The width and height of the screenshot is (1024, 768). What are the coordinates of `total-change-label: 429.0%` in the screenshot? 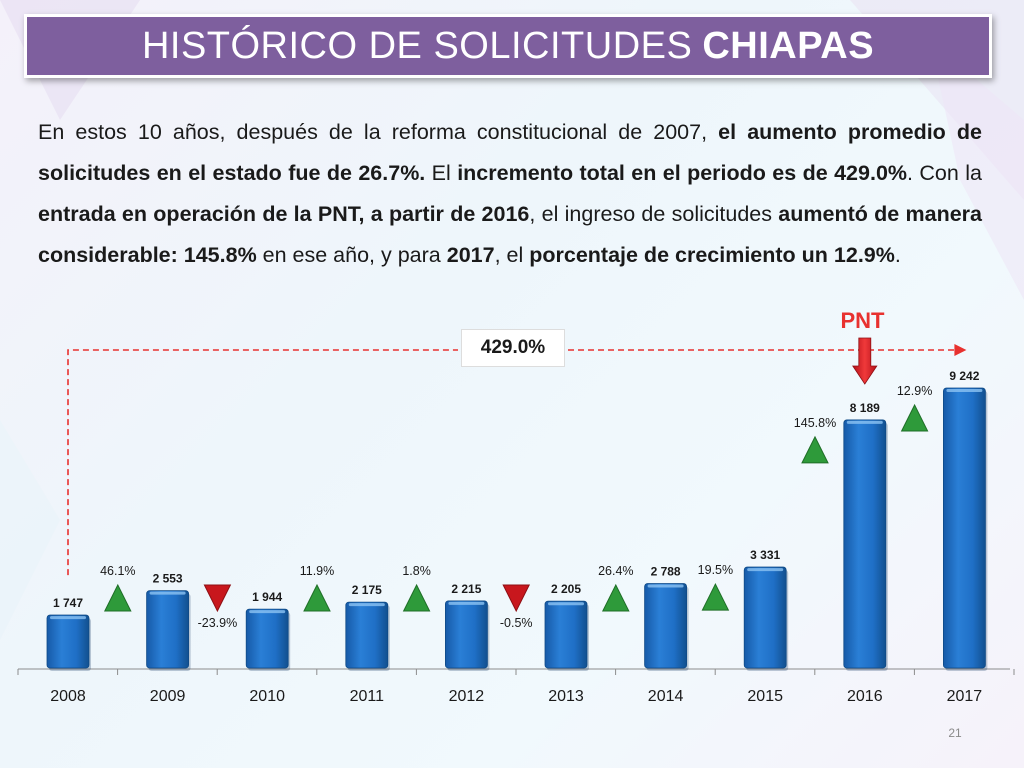 It's located at (513, 348).